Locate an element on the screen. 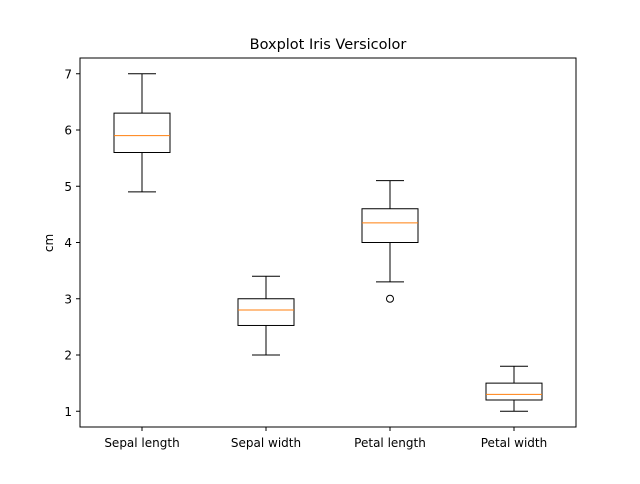  y-tick-label: 6 is located at coordinates (68, 131).